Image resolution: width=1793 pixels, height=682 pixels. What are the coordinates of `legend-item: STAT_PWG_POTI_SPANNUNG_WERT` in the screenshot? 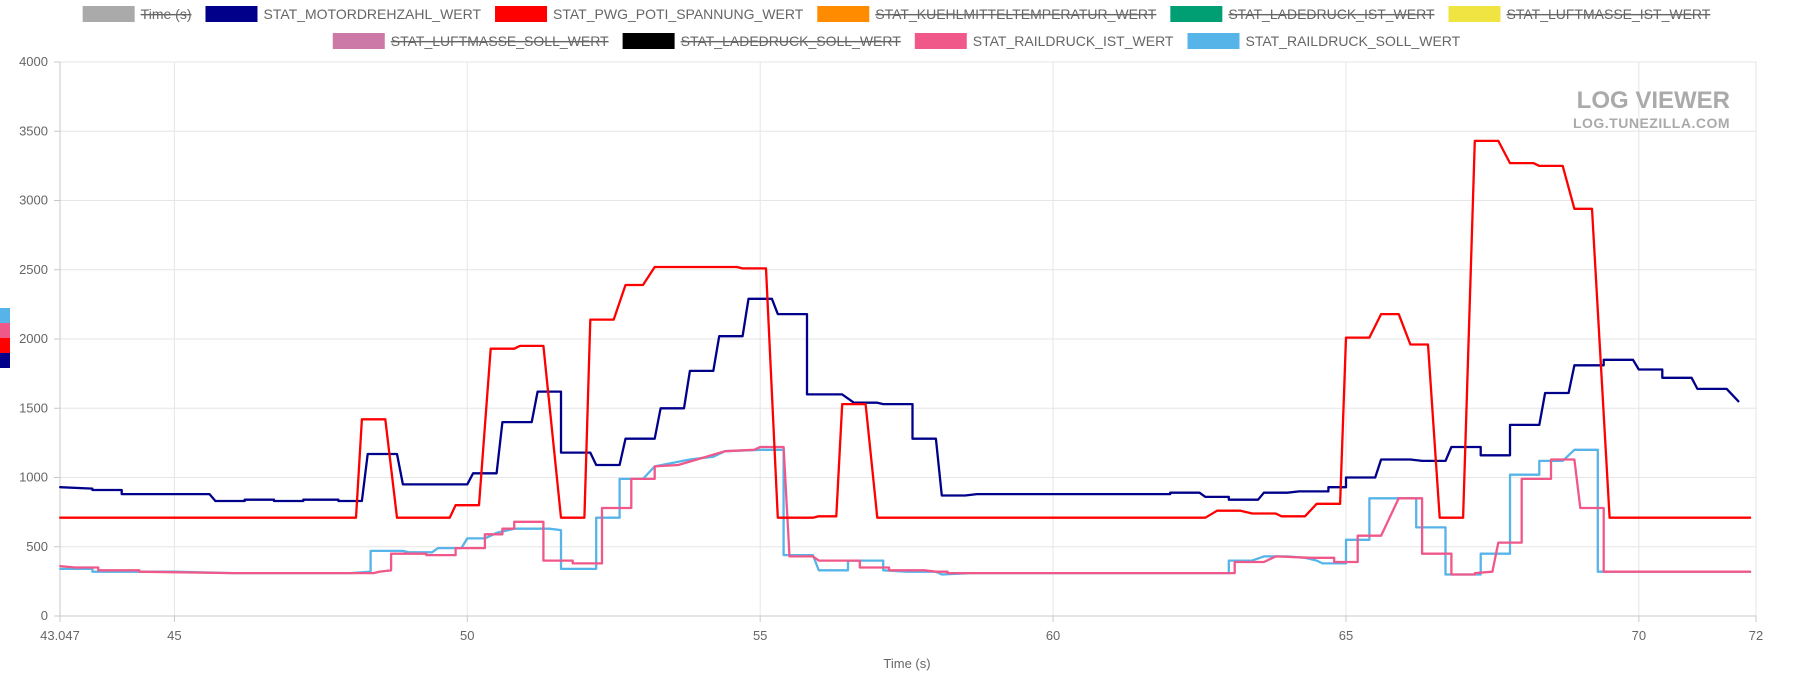 It's located at (649, 14).